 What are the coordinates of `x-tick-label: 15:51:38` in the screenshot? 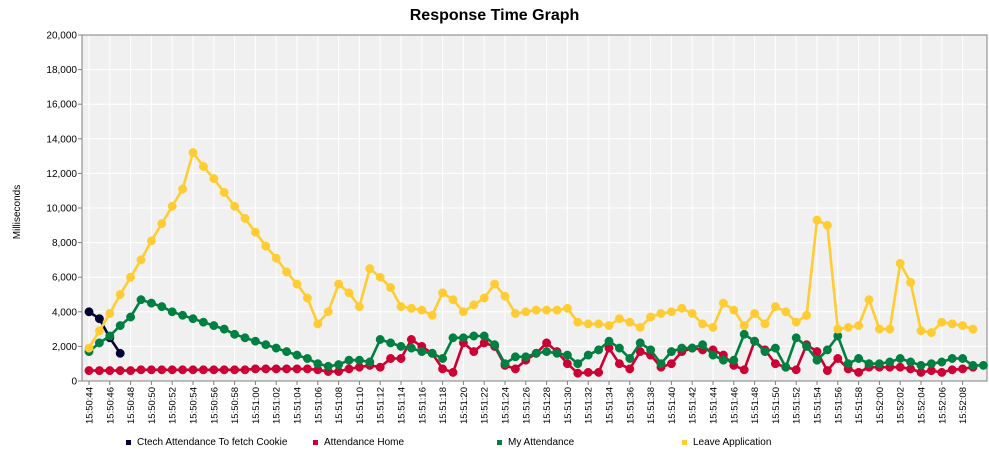 It's located at (651, 405).